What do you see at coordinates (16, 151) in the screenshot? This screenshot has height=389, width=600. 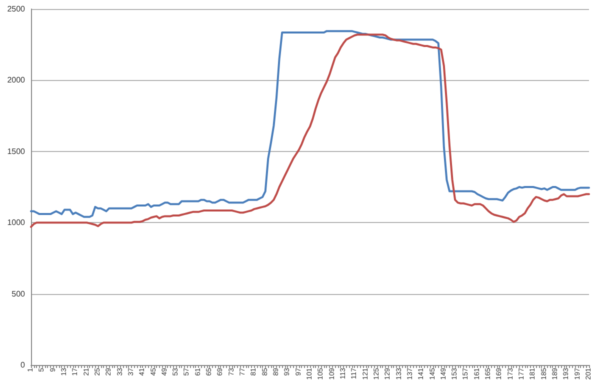 I see `y-tick-label: 1500` at bounding box center [16, 151].